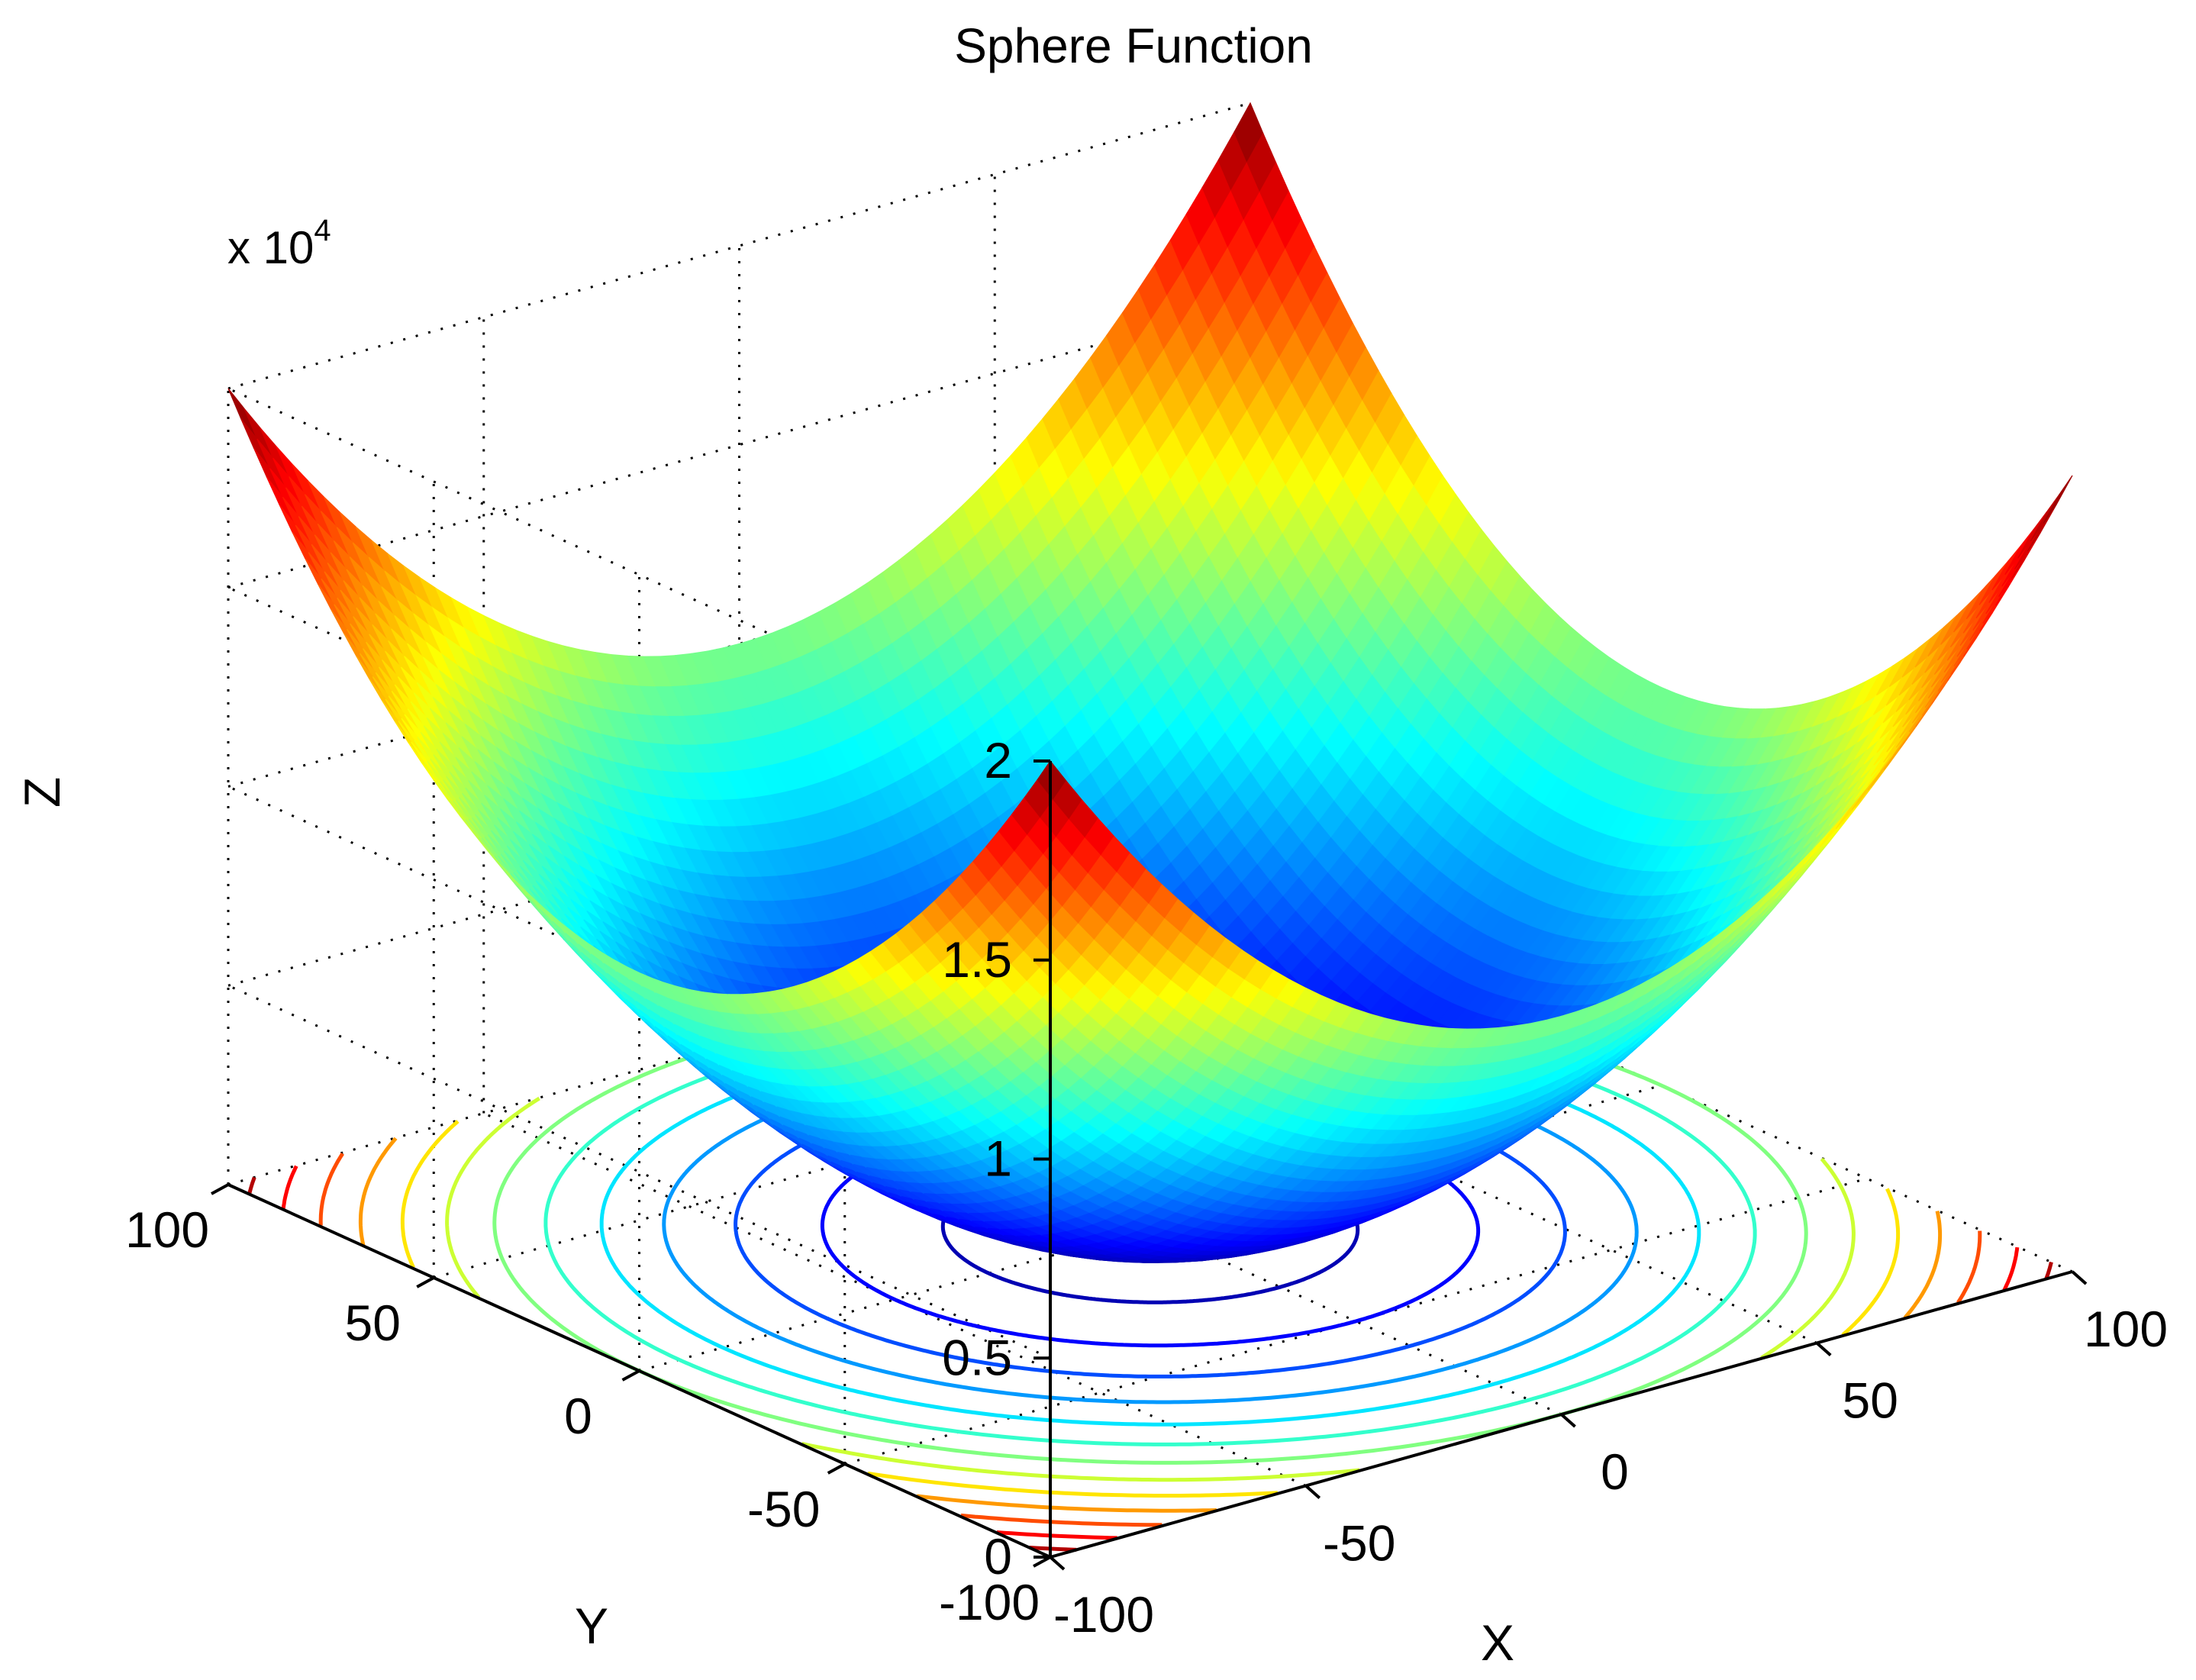  Describe the element at coordinates (1497, 1642) in the screenshot. I see `x-axis-label: X` at that location.